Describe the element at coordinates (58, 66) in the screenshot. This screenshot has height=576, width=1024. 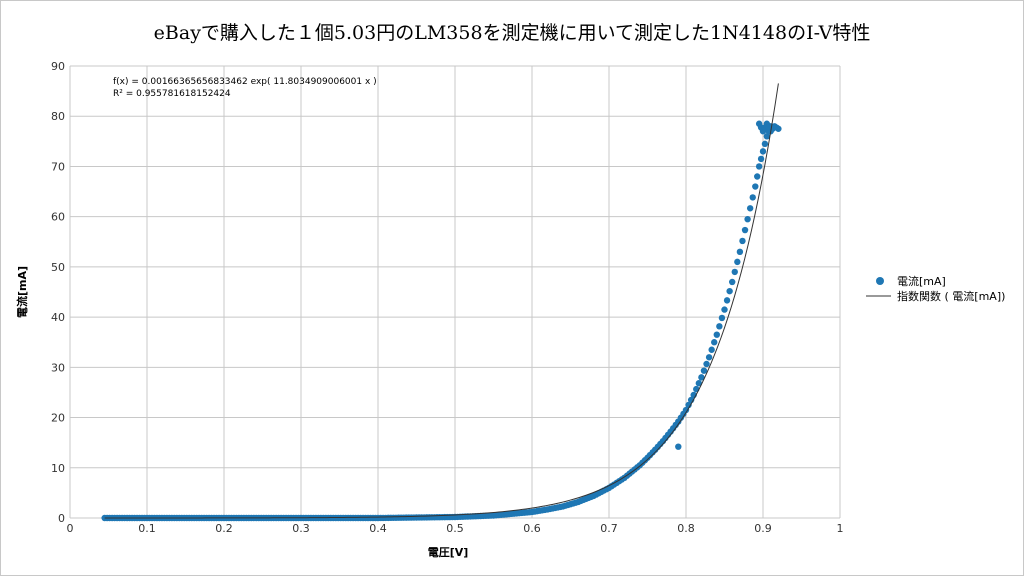
I see `y-tick-label: 90` at that location.